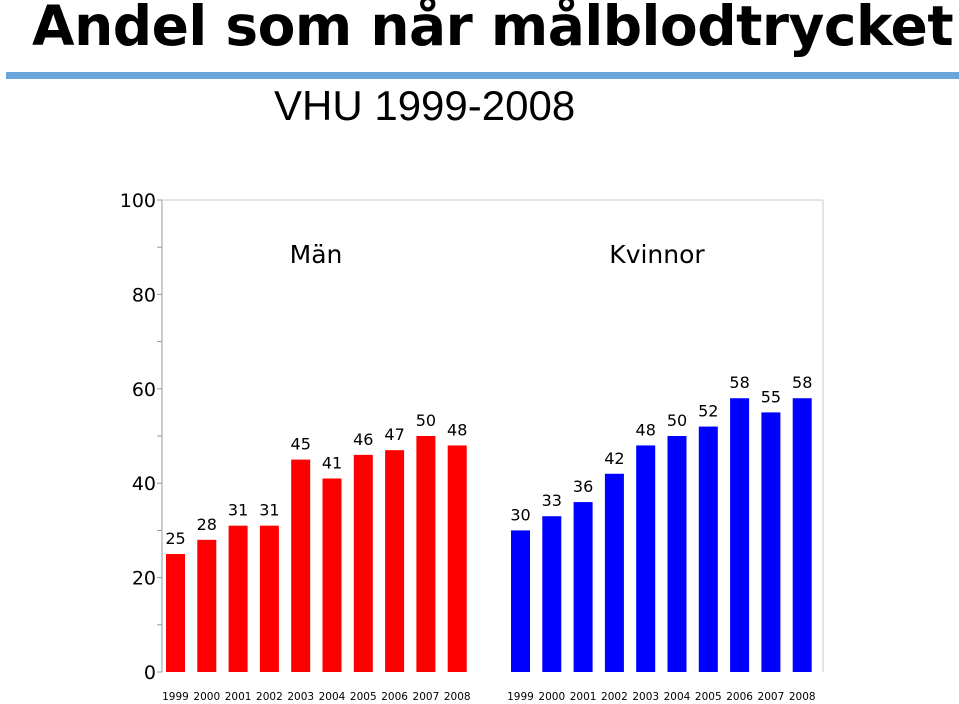 The width and height of the screenshot is (959, 704). What do you see at coordinates (457, 429) in the screenshot?
I see `data-label-men: 48` at bounding box center [457, 429].